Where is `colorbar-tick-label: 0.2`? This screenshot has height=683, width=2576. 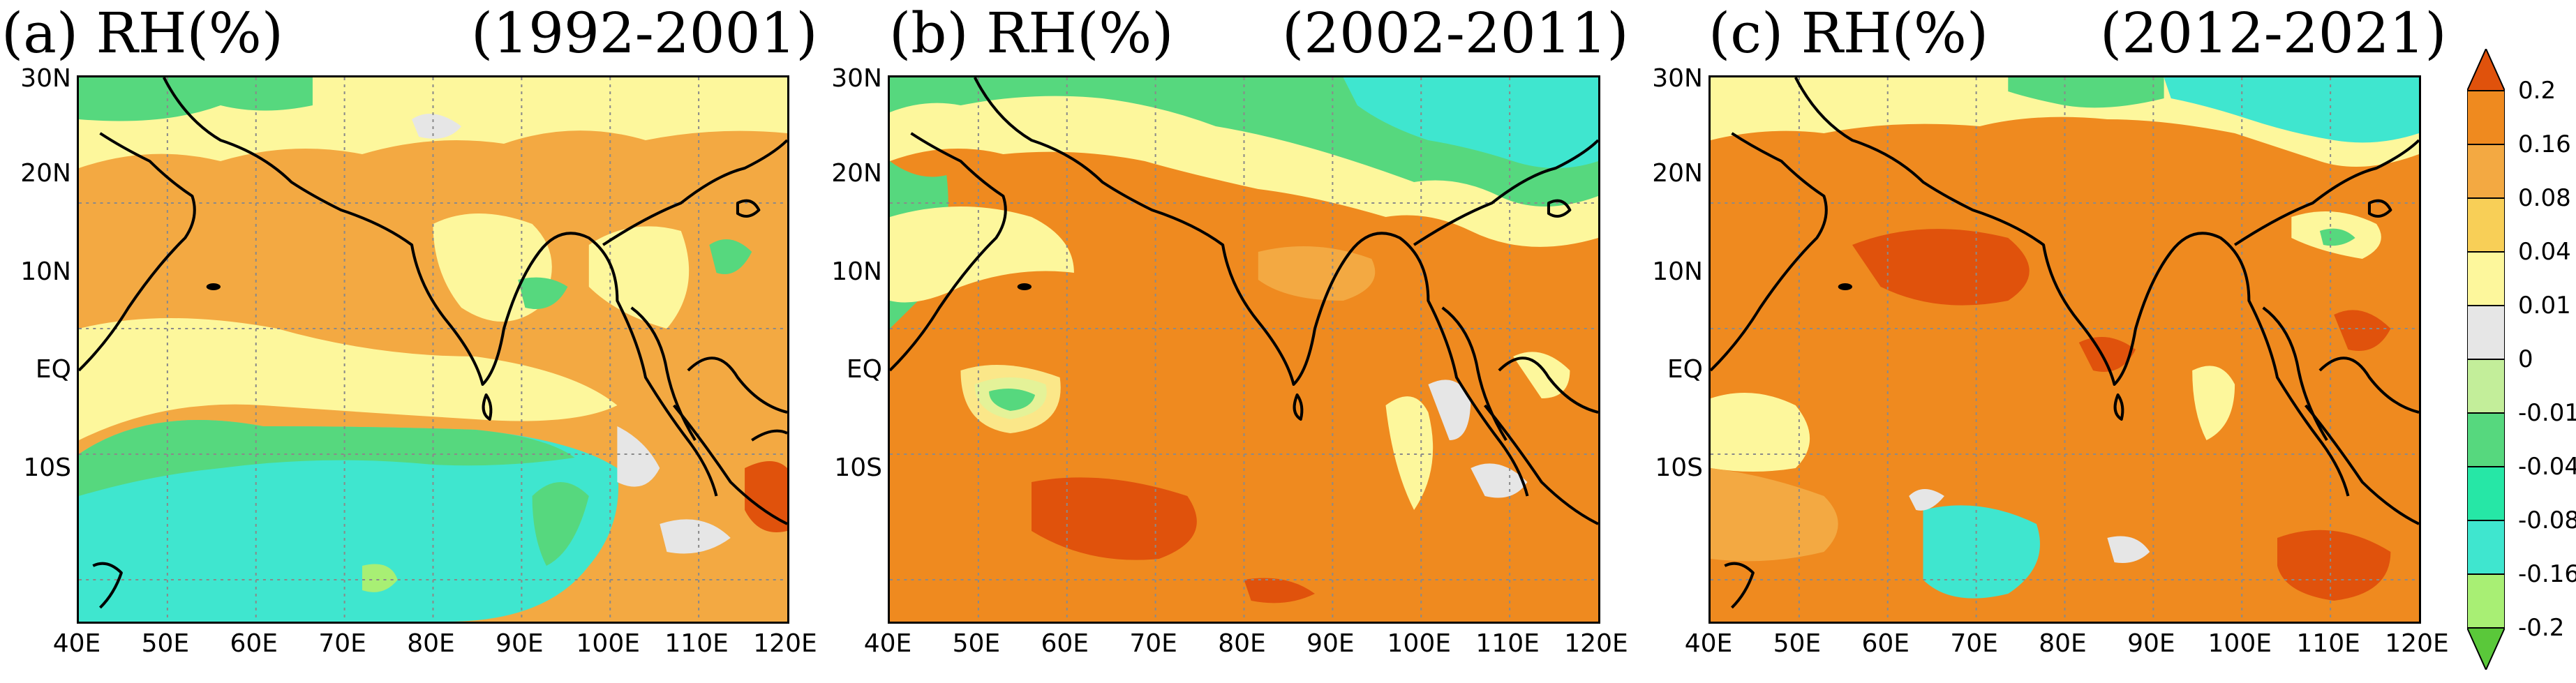 colorbar-tick-label: 0.2 is located at coordinates (2537, 91).